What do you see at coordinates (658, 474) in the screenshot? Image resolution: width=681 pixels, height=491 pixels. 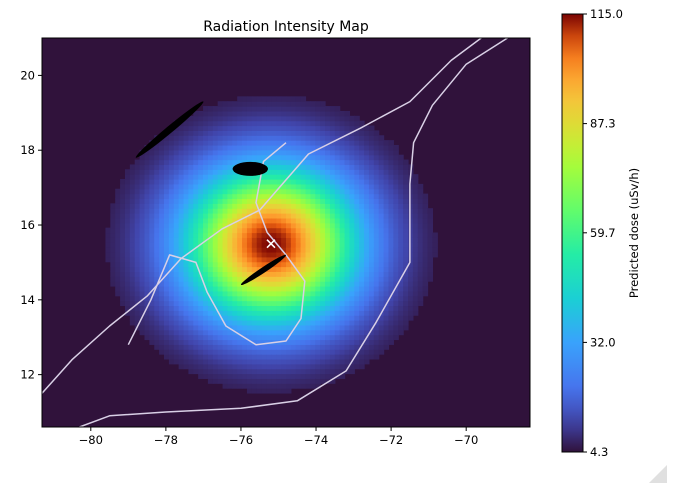 I see `resize-handle-icon` at bounding box center [658, 474].